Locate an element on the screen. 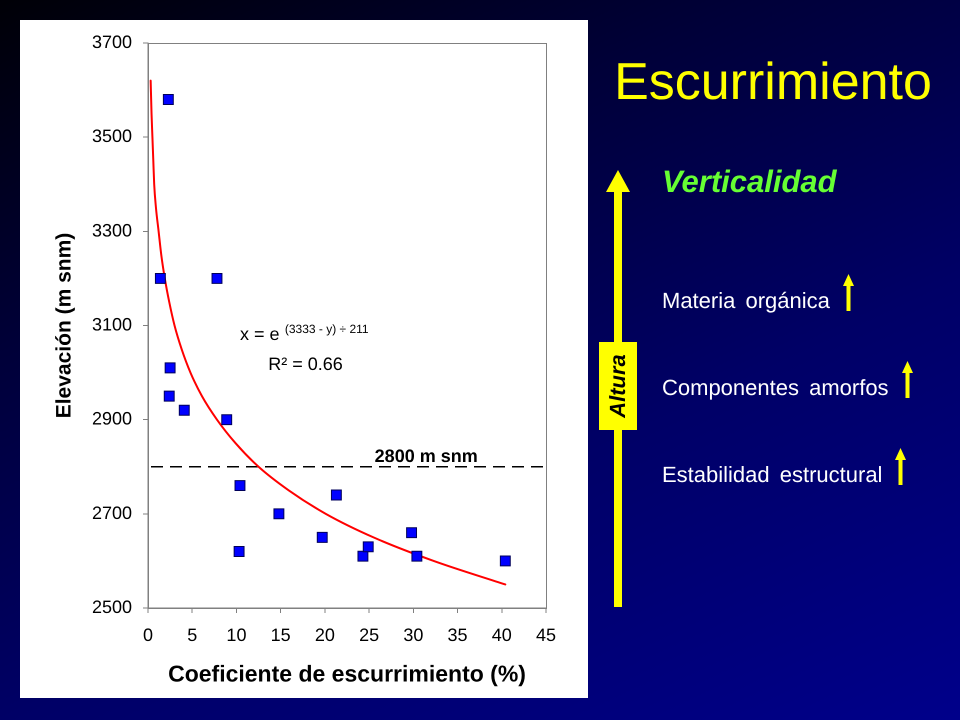  x-tick-label: 30 is located at coordinates (413, 634).